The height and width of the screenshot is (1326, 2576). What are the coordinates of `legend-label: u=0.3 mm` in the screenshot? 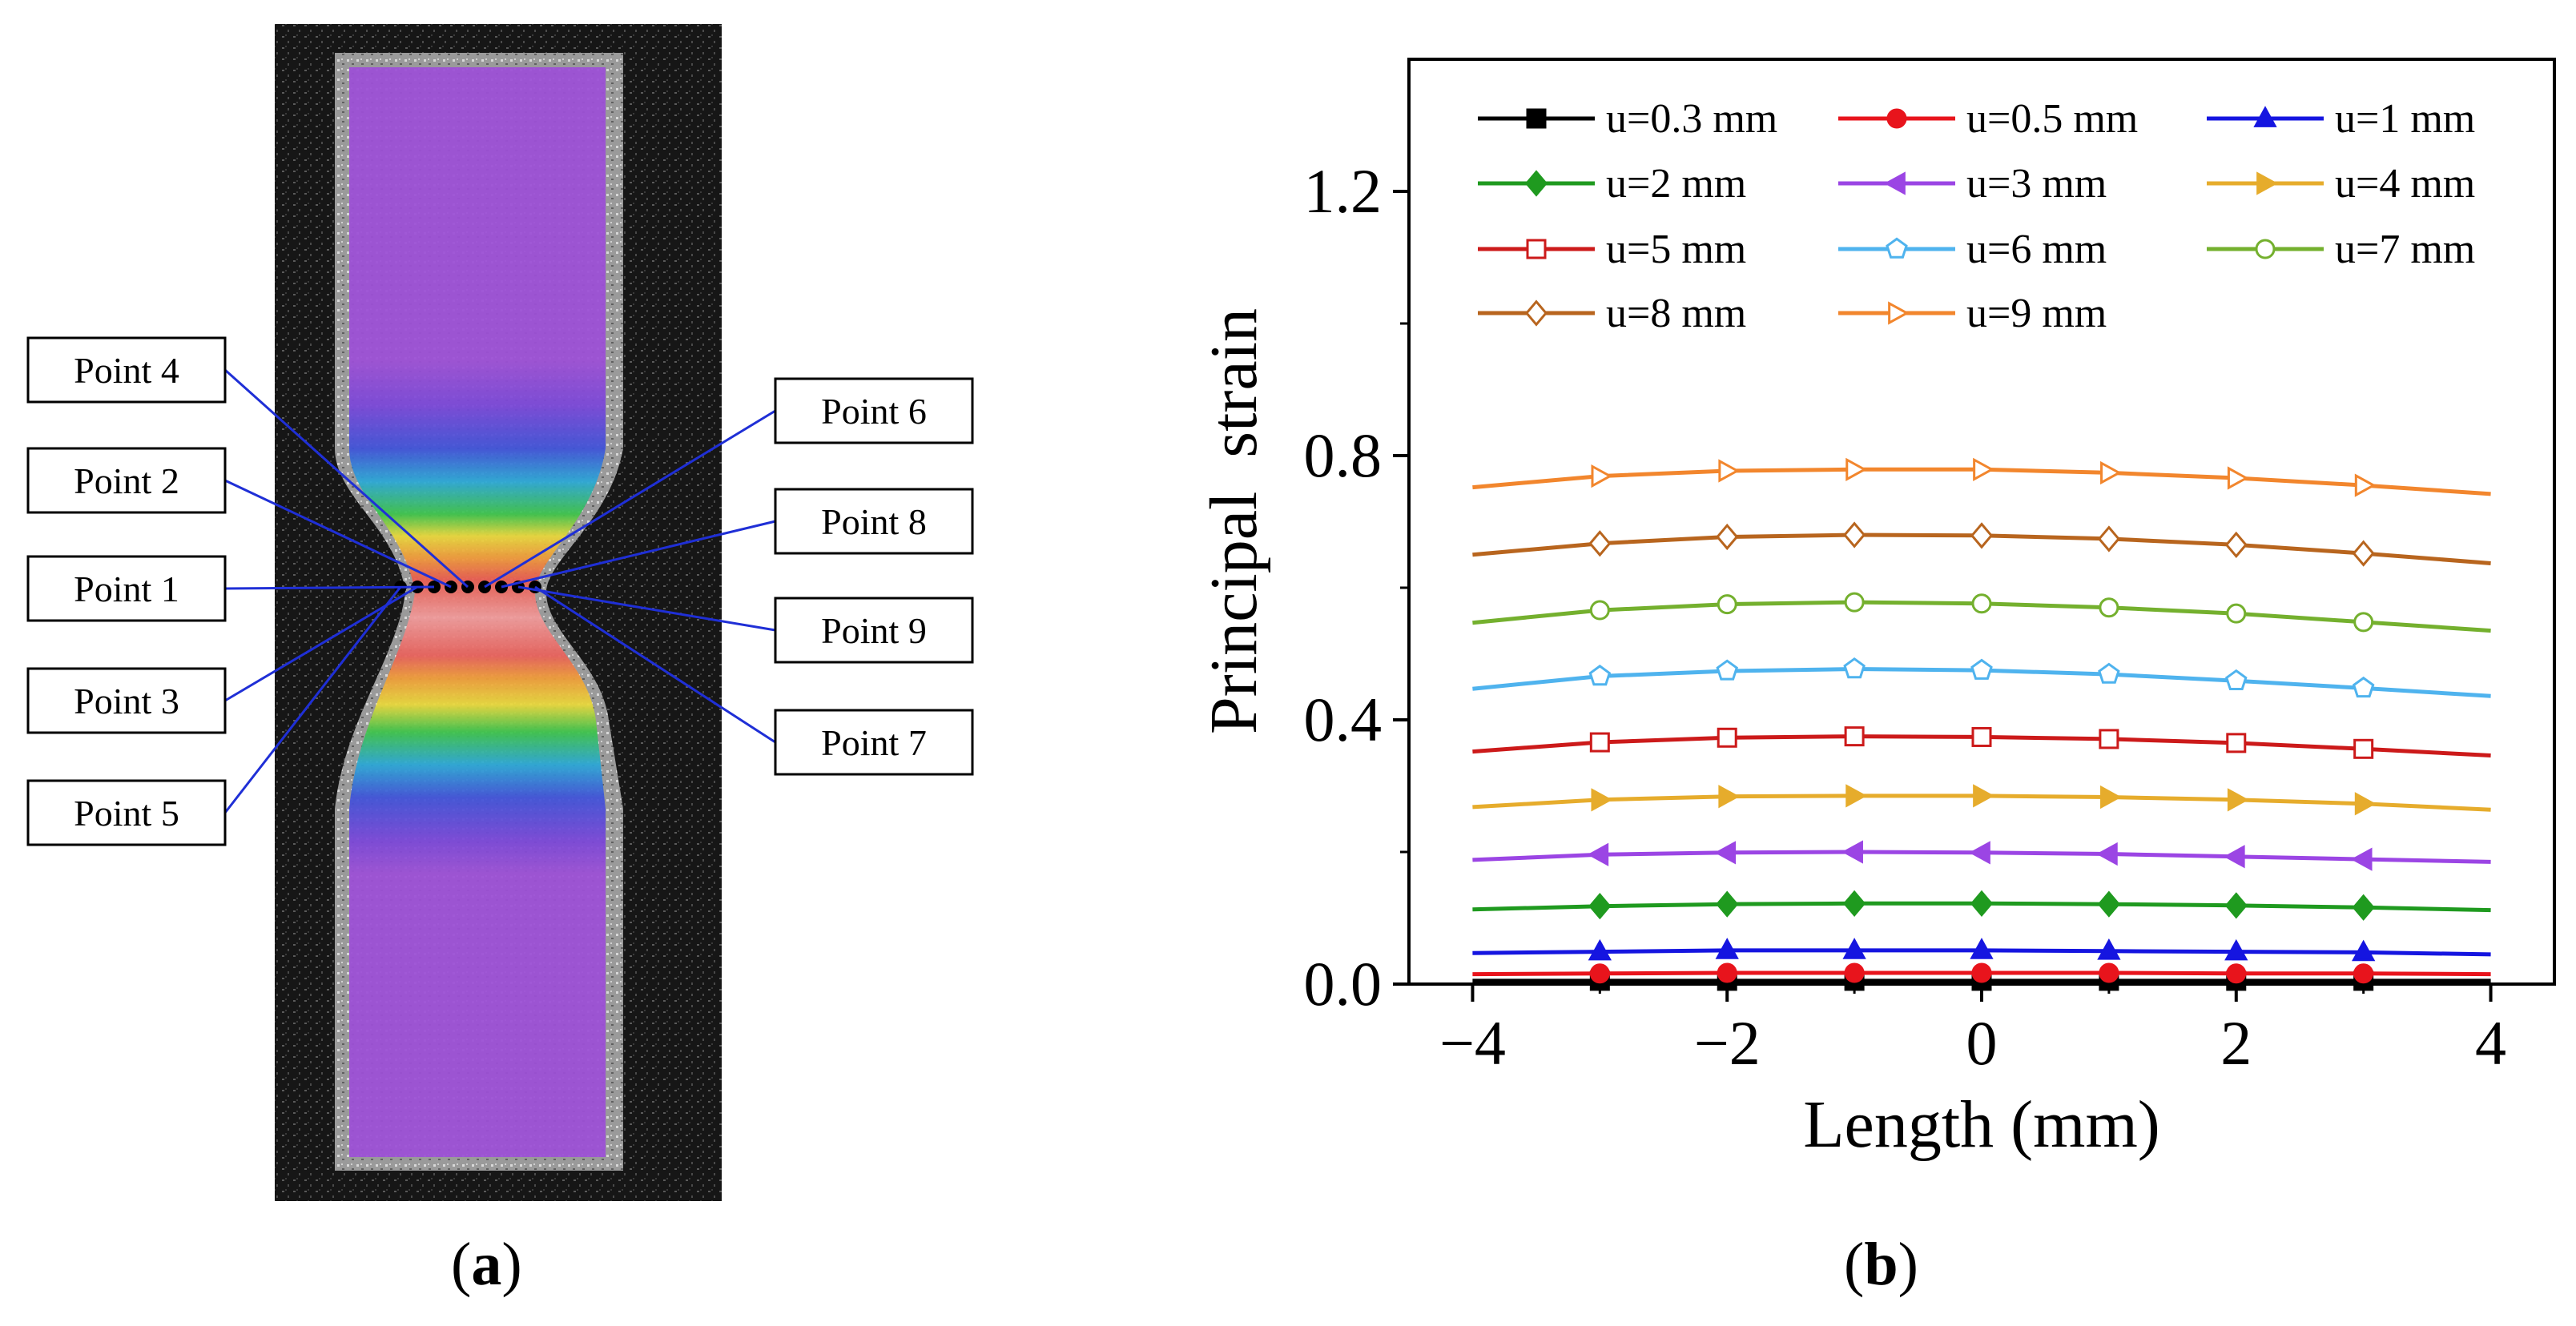 It's located at (1692, 119).